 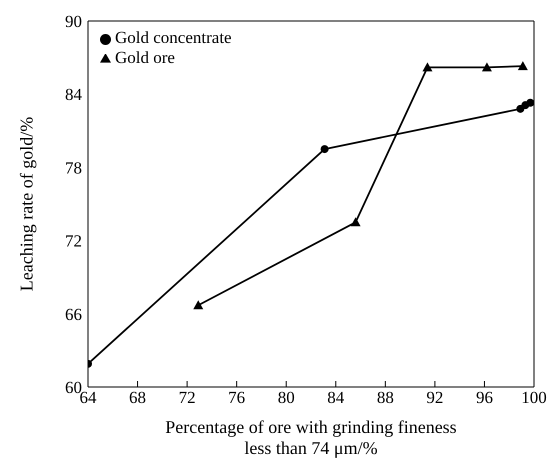 I want to click on y-axis-title: Leaching rate of gold/%, so click(x=26, y=204).